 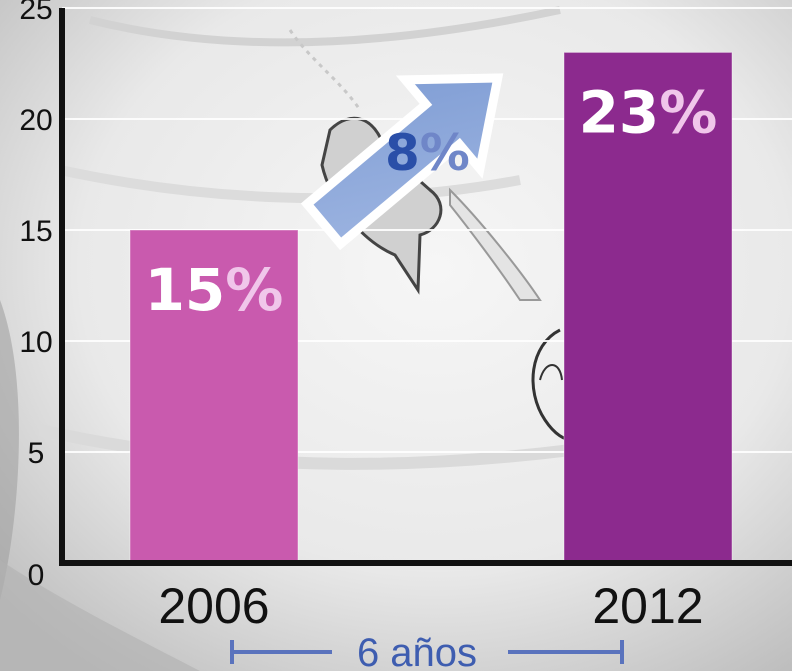 What do you see at coordinates (648, 112) in the screenshot?
I see `data-label-2012: 23%` at bounding box center [648, 112].